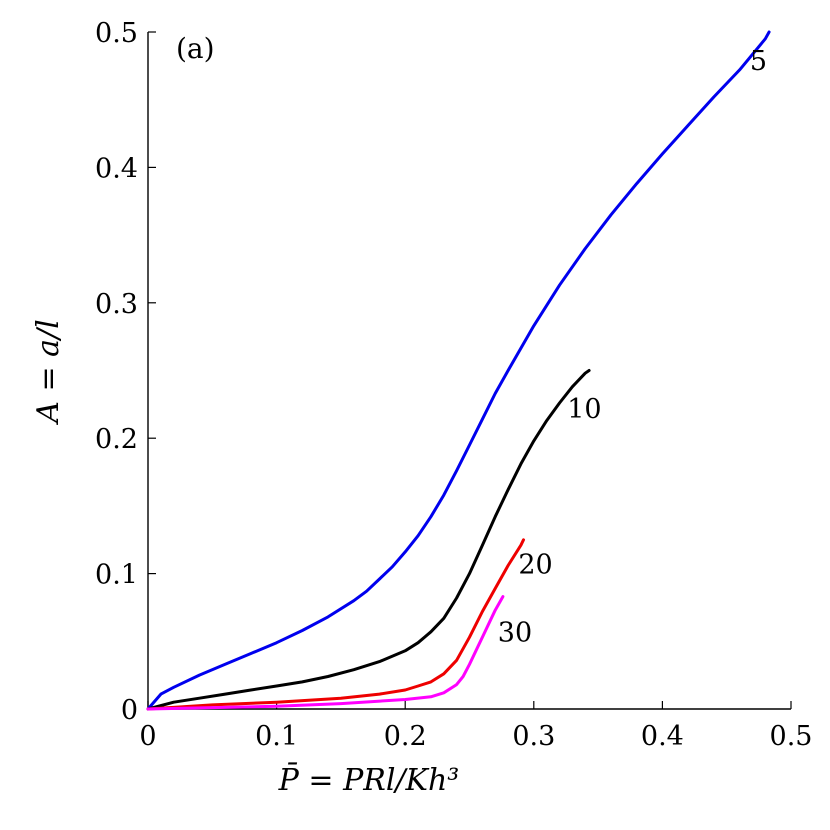  I want to click on y-tick-label: 0, so click(129, 710).